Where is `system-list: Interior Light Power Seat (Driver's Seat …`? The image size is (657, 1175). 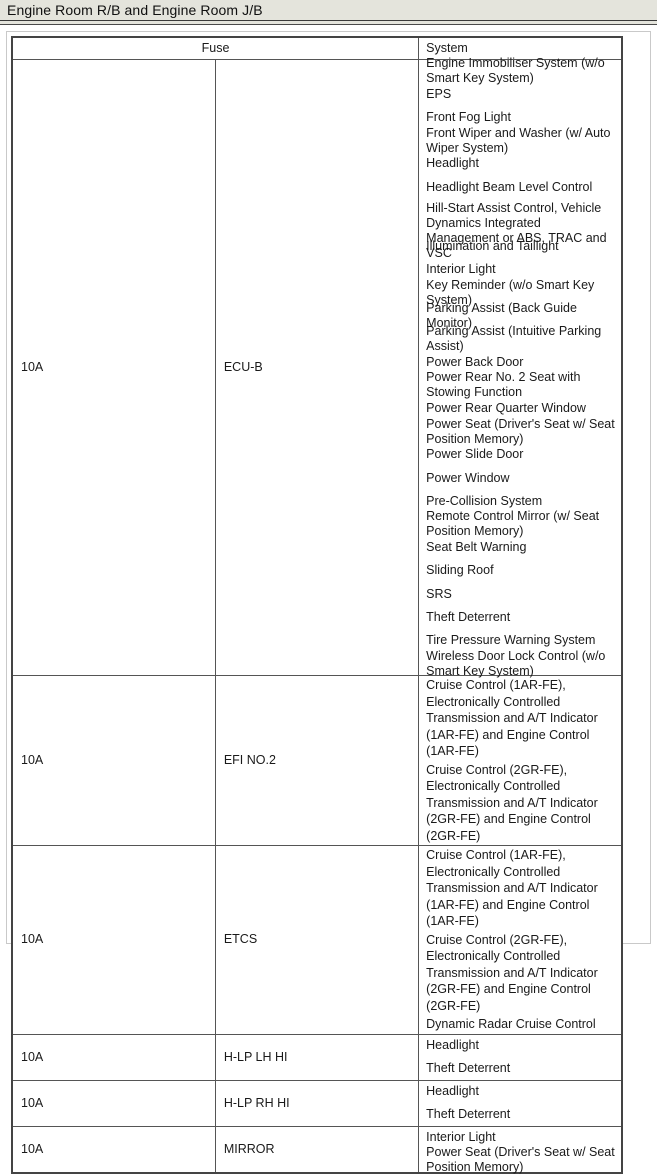
system-list: Interior Light Power Seat (Driver's Seat … is located at coordinates (520, 1151).